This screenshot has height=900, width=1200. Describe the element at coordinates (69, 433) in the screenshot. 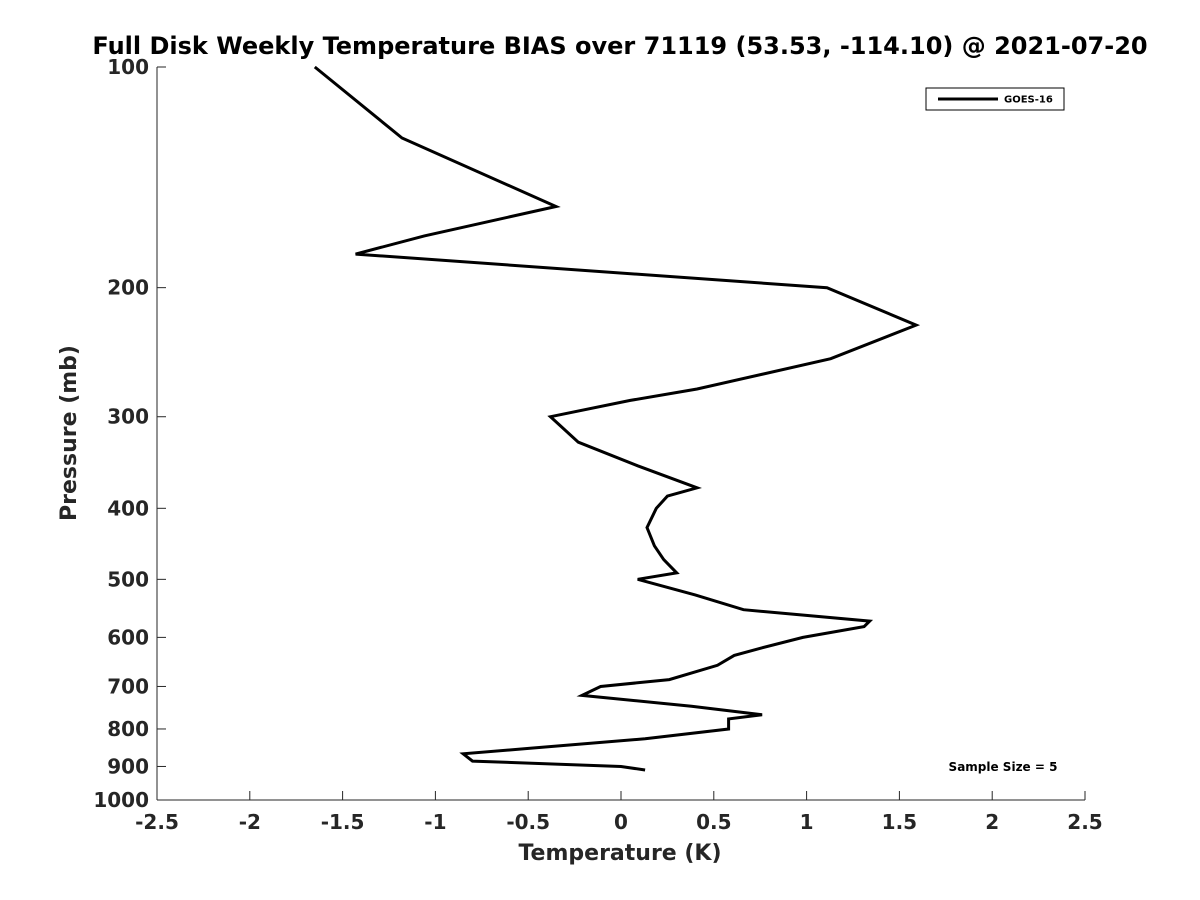

I see `y-axis-label: Pressure (mb)` at that location.